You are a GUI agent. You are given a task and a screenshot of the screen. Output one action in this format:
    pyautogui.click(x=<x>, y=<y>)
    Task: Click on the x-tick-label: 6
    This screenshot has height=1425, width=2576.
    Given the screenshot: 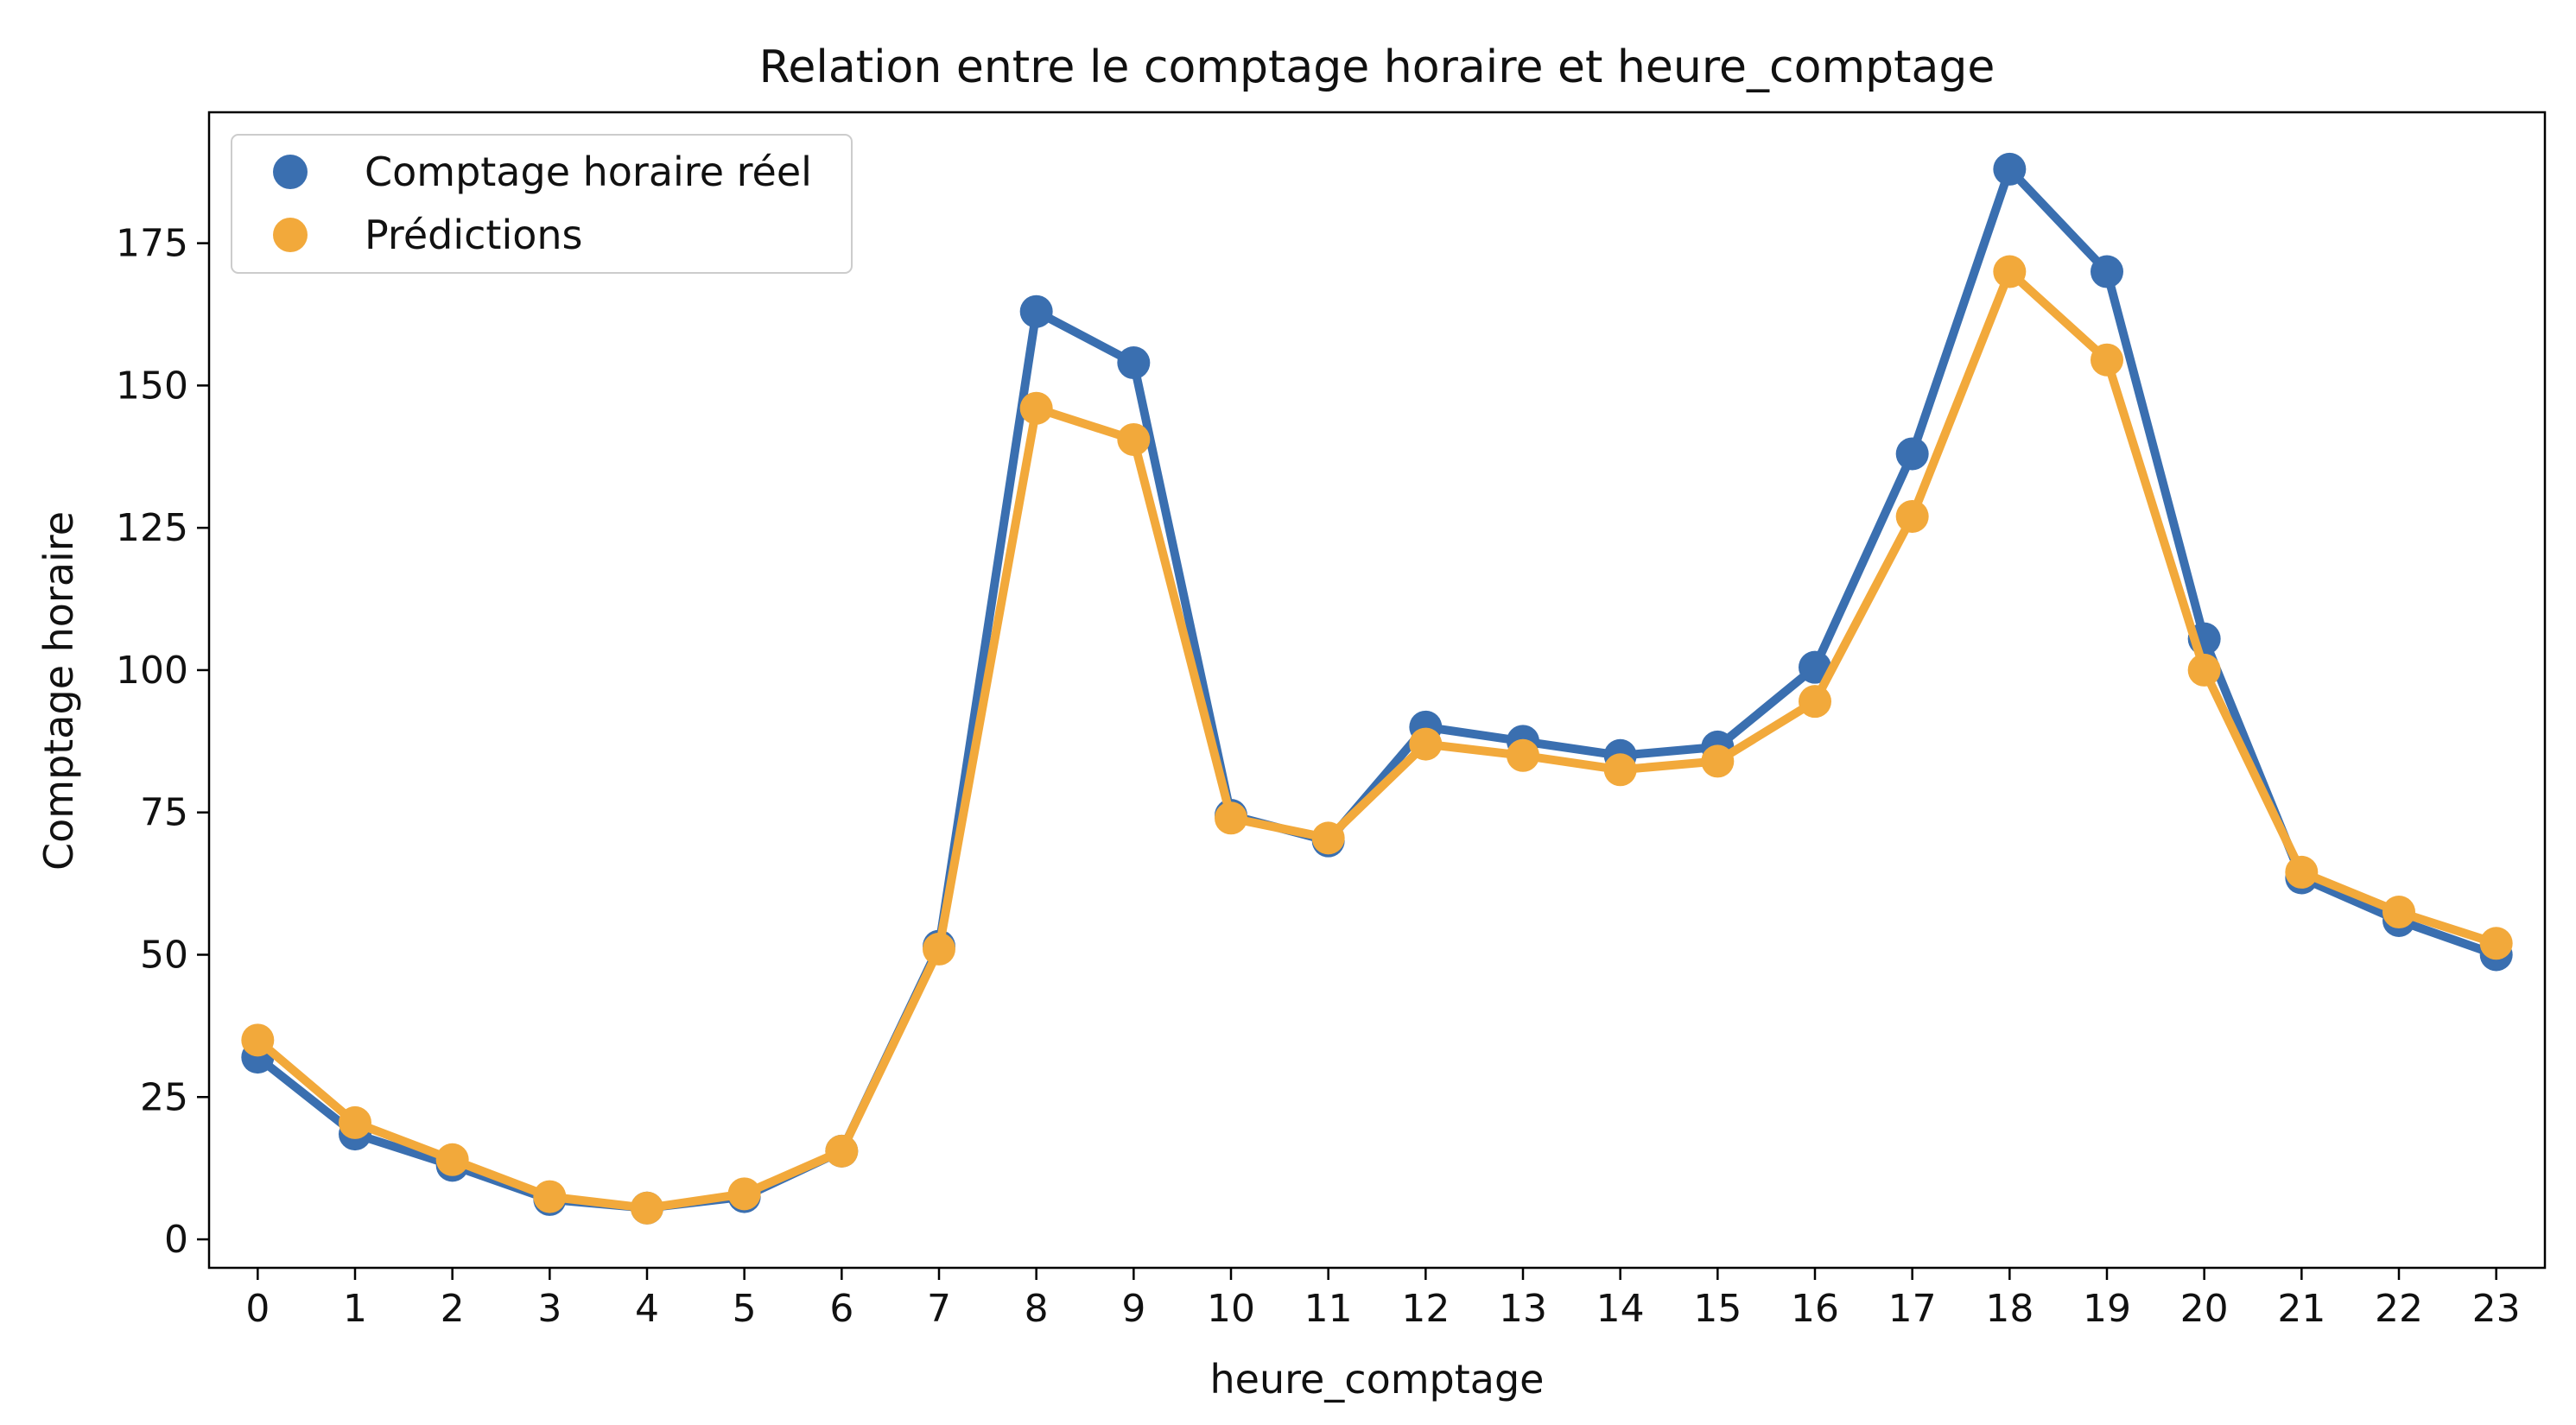 What is the action you would take?
    pyautogui.click(x=841, y=1309)
    